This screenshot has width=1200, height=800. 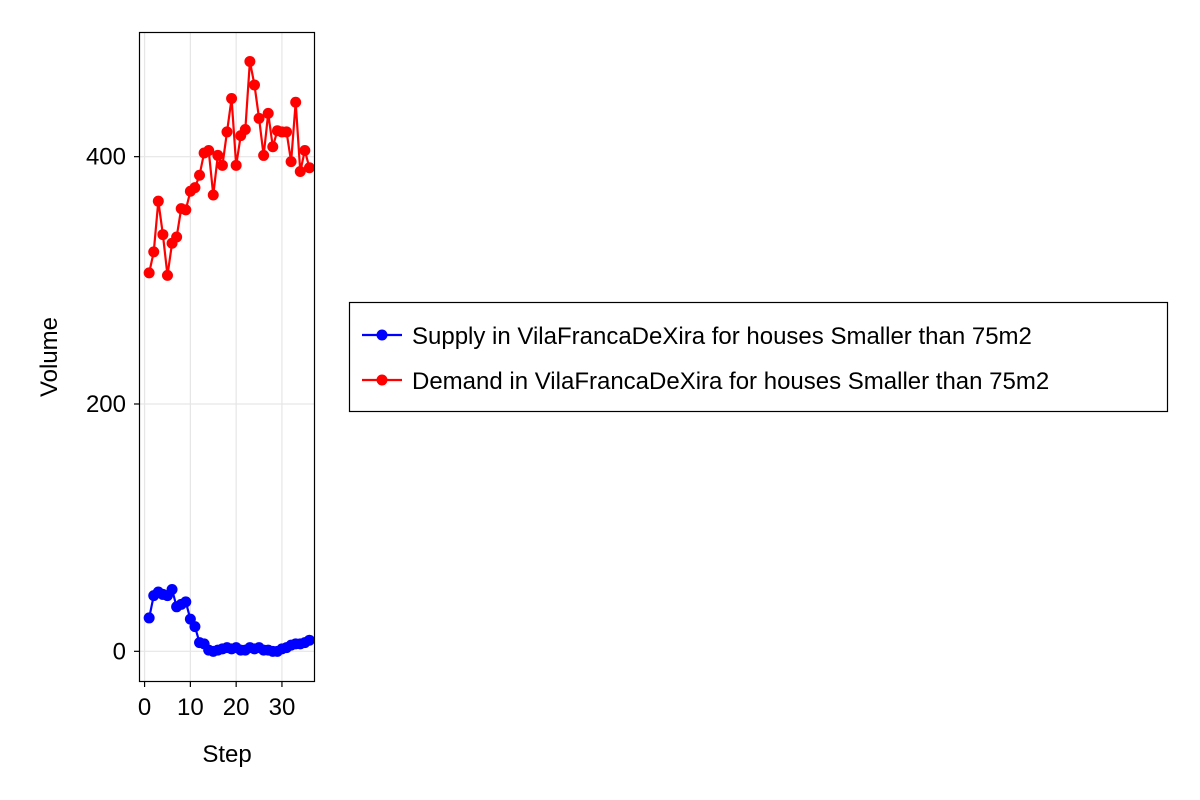 I want to click on legend-box, so click(x=758, y=357).